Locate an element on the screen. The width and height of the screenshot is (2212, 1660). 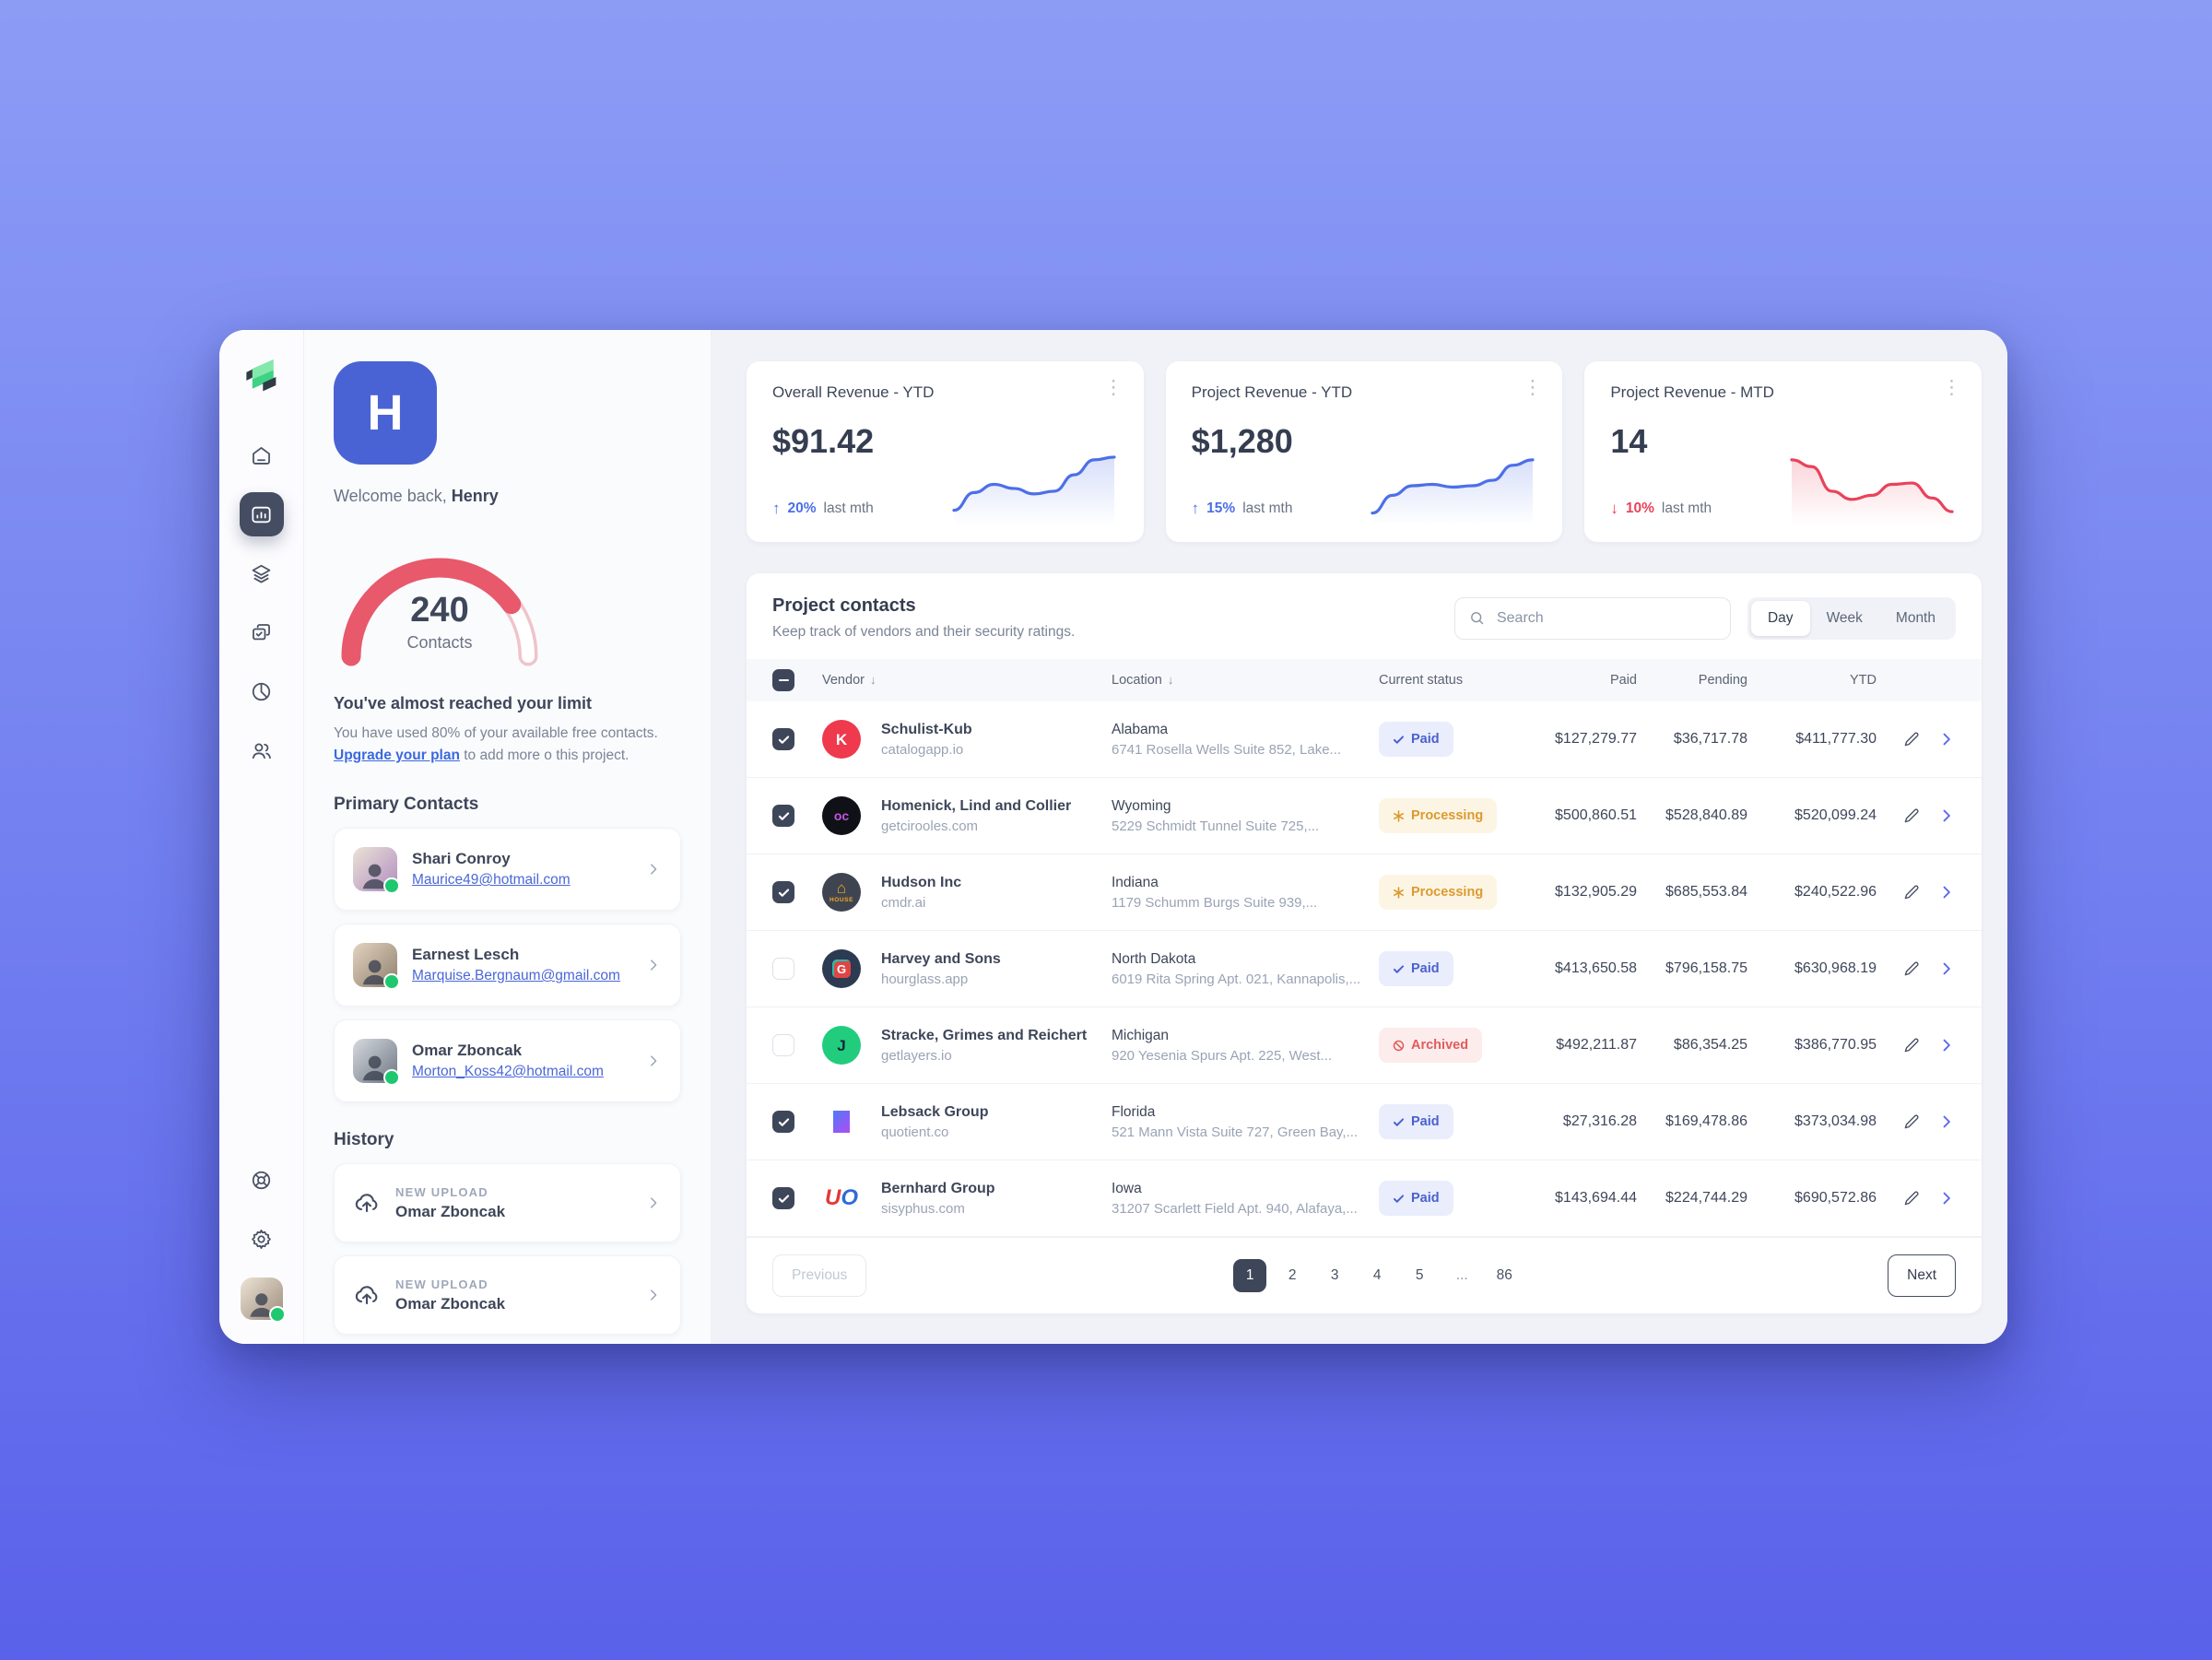
page-number-1: 1 is located at coordinates (1250, 1275).